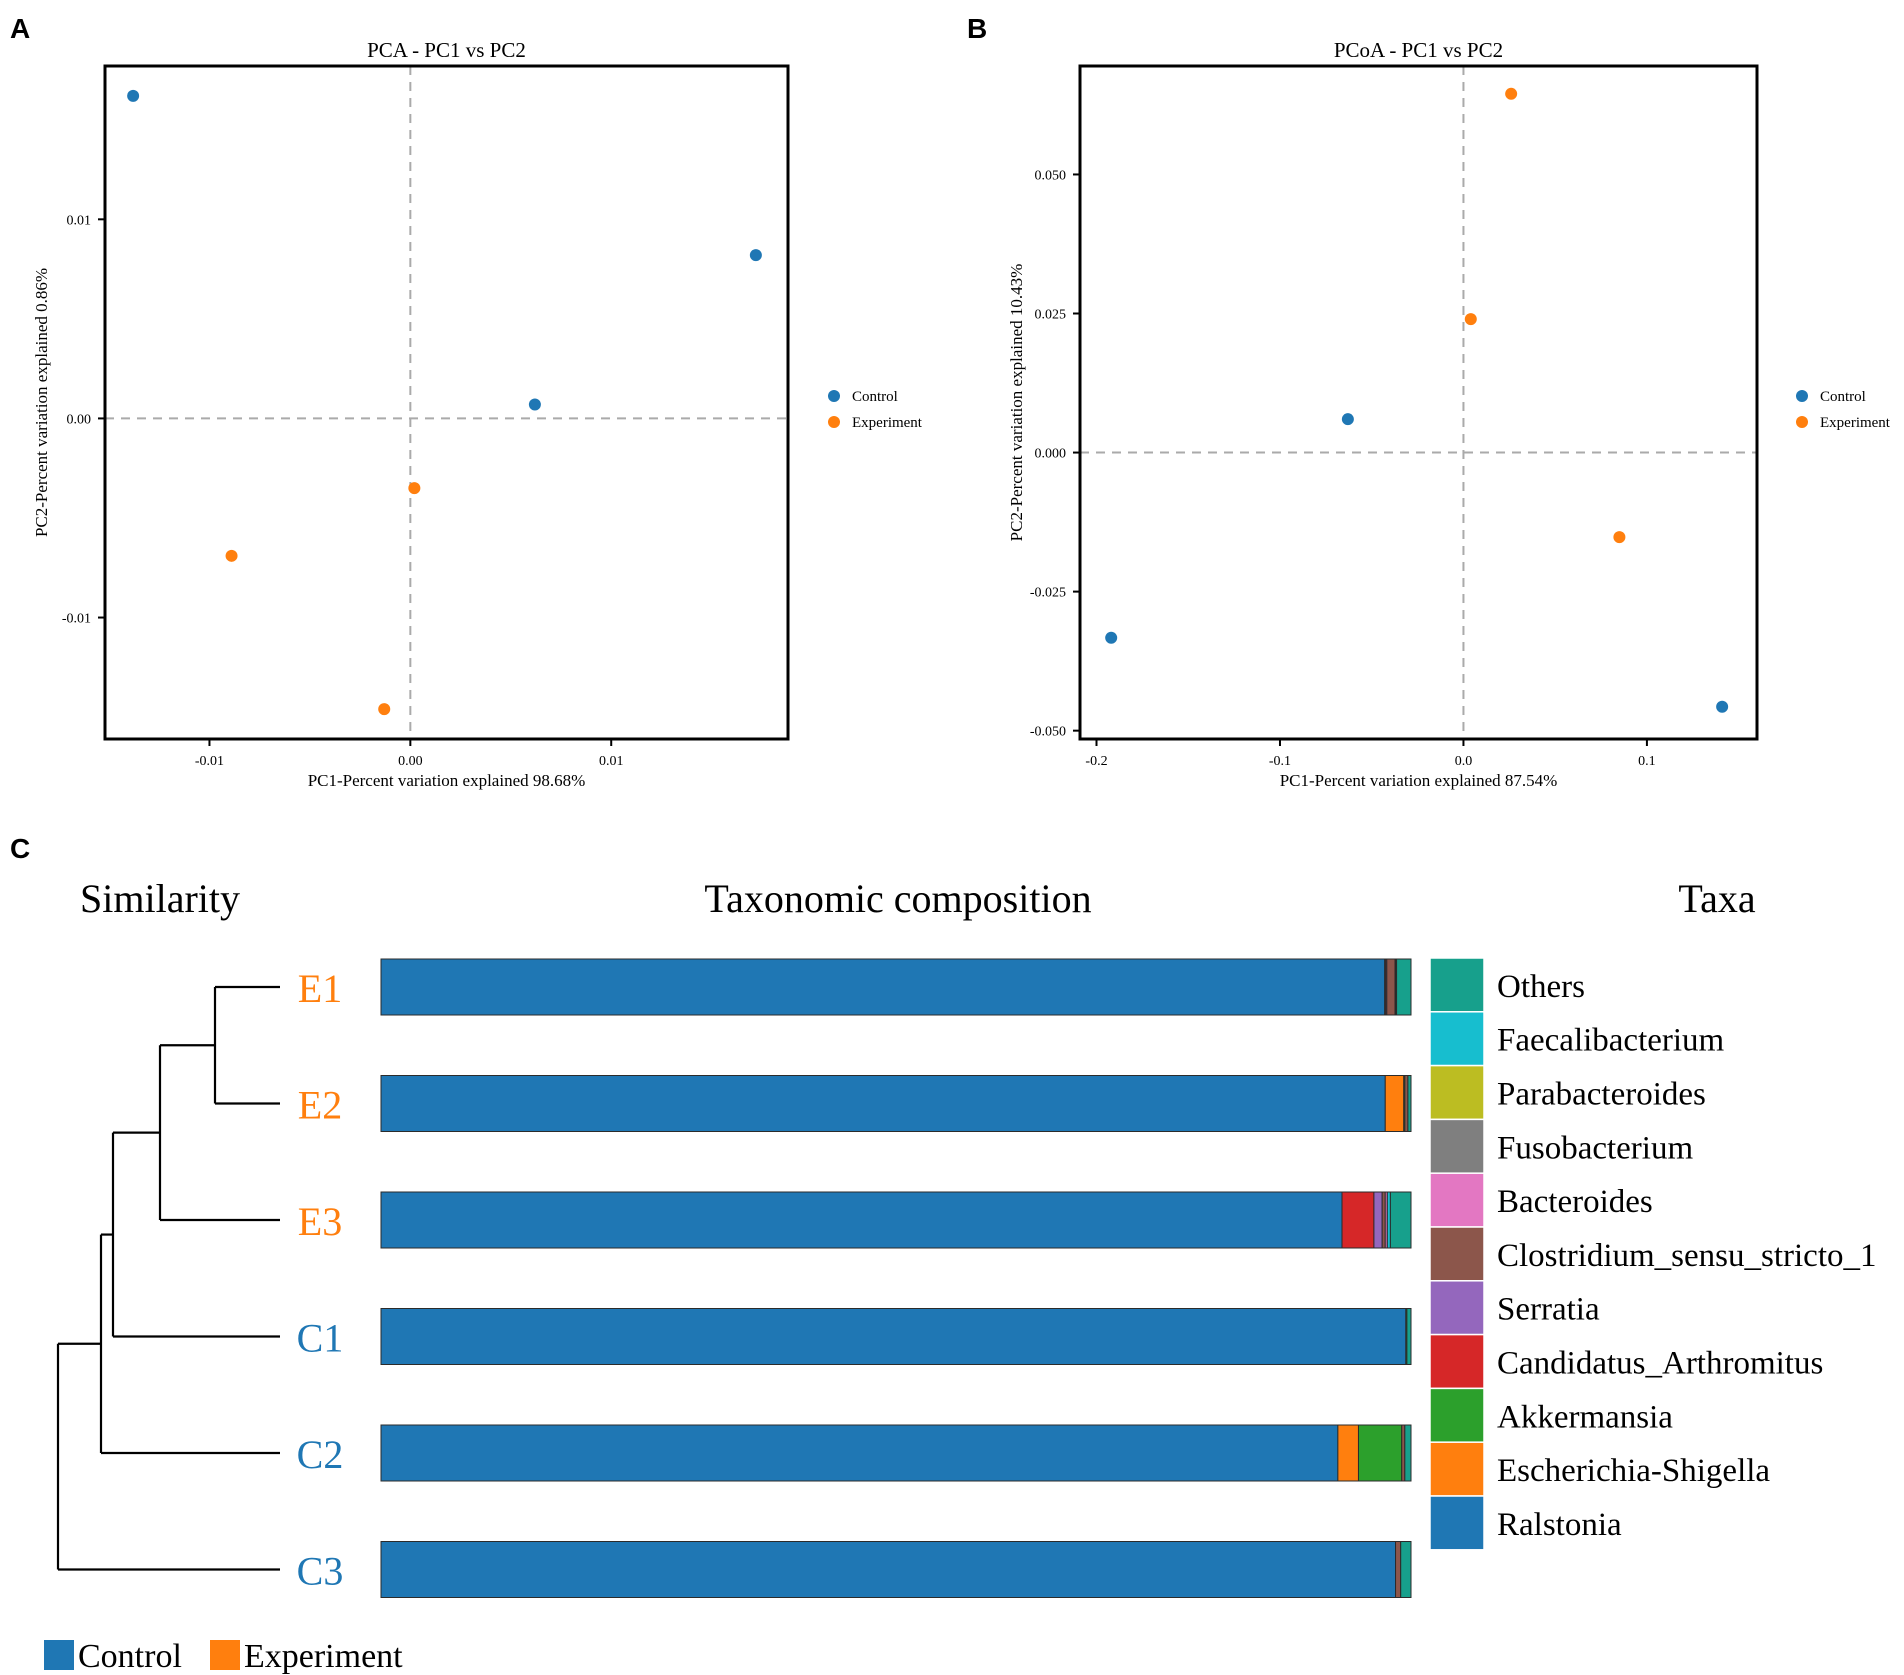  What do you see at coordinates (1687, 1256) in the screenshot?
I see `taxa-legend-label: Clostridium_sensu_stricto_1` at bounding box center [1687, 1256].